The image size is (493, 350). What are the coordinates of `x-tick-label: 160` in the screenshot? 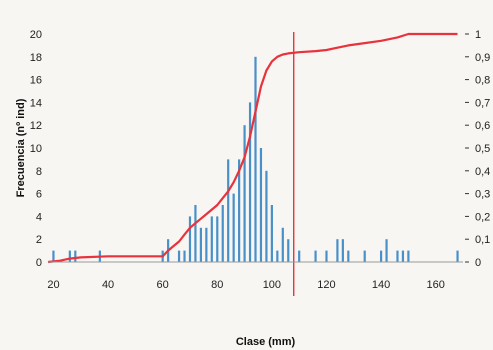 It's located at (436, 285).